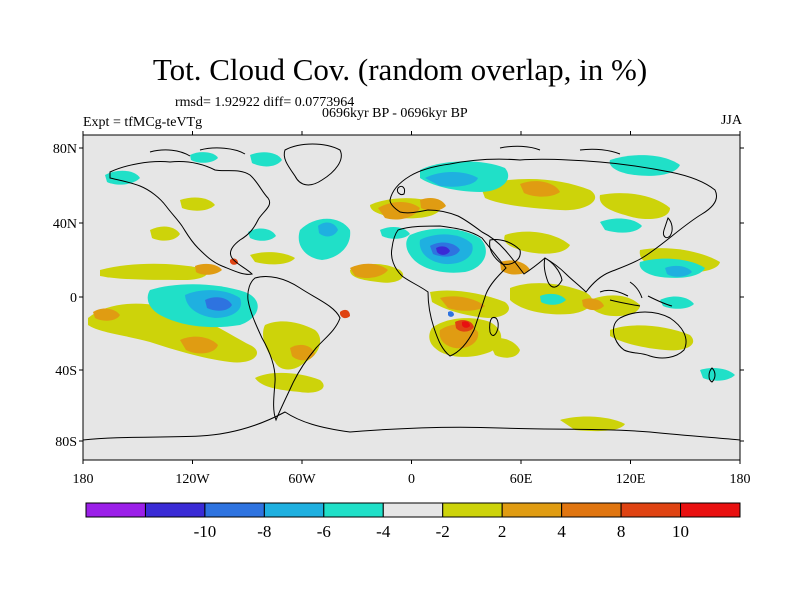 Image resolution: width=800 pixels, height=600 pixels. Describe the element at coordinates (413, 521) in the screenshot. I see `colorbar: -10 -8 -6 -4 -2 2 4 8 10` at that location.